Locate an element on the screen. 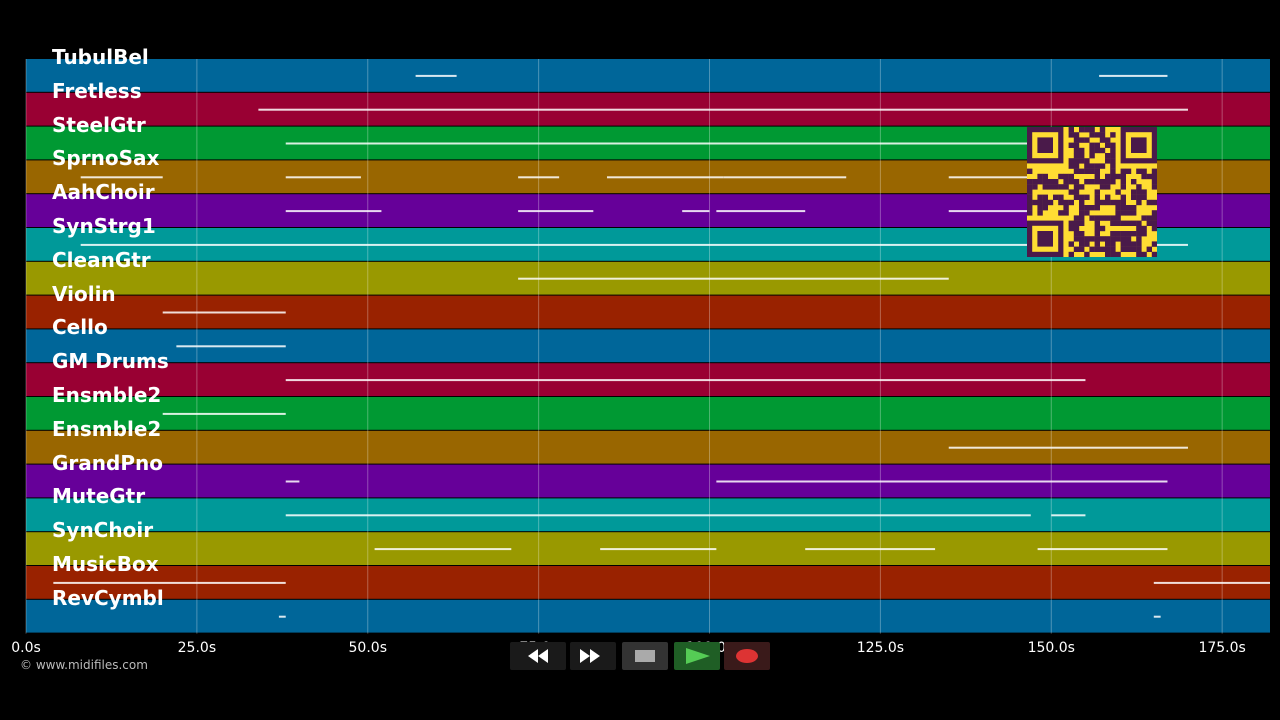 The height and width of the screenshot is (720, 1280). record-button is located at coordinates (747, 656).